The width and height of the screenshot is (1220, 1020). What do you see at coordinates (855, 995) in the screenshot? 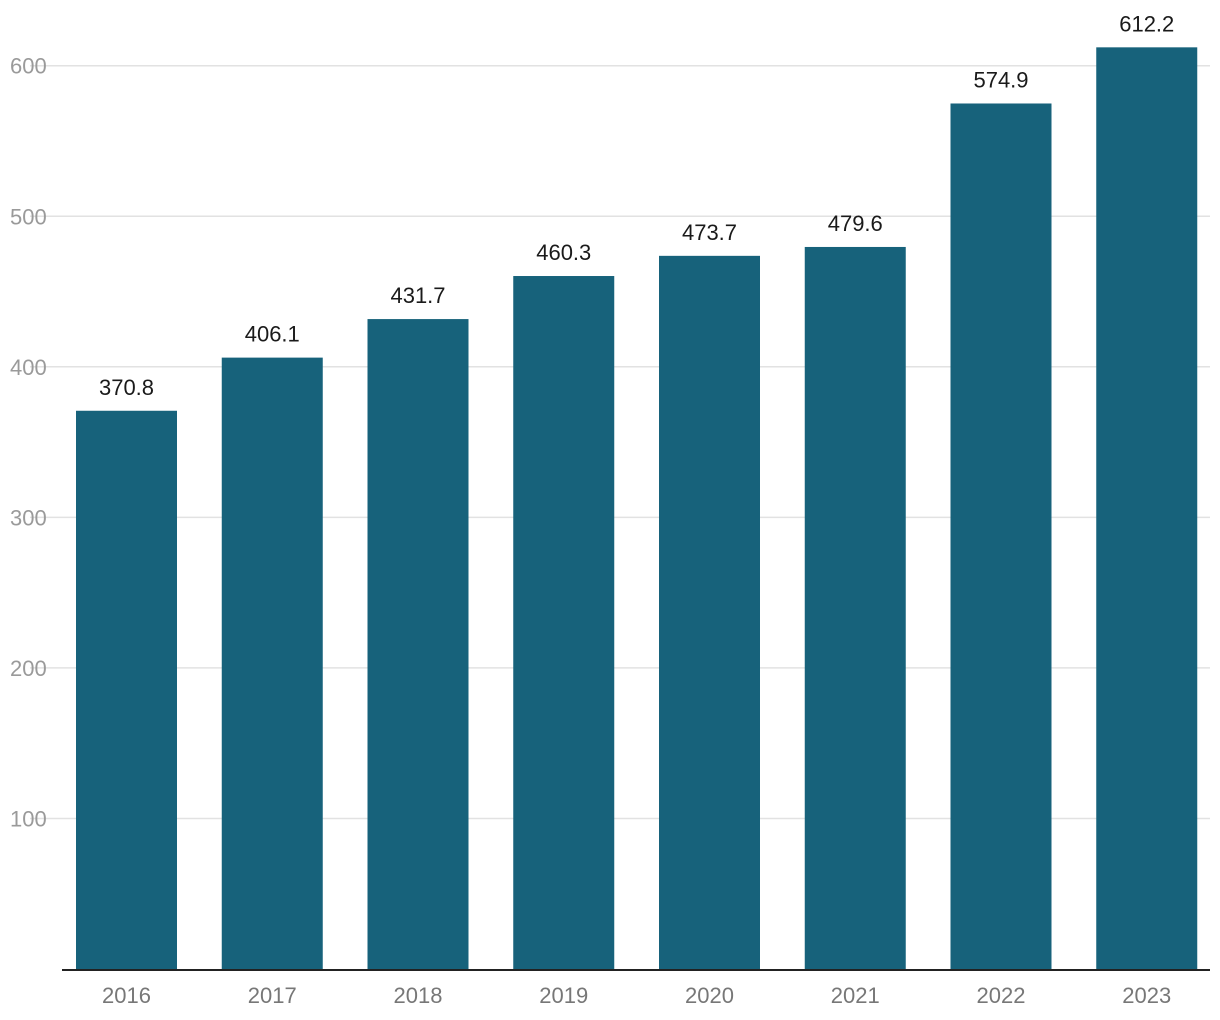
I see `x-tick-label-2021: 2021` at bounding box center [855, 995].